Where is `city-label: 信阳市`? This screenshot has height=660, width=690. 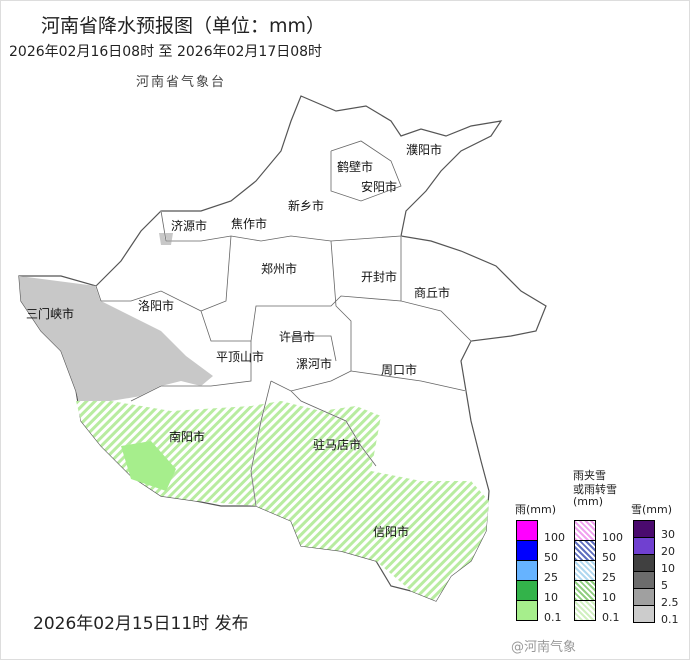
city-label: 信阳市 is located at coordinates (391, 532).